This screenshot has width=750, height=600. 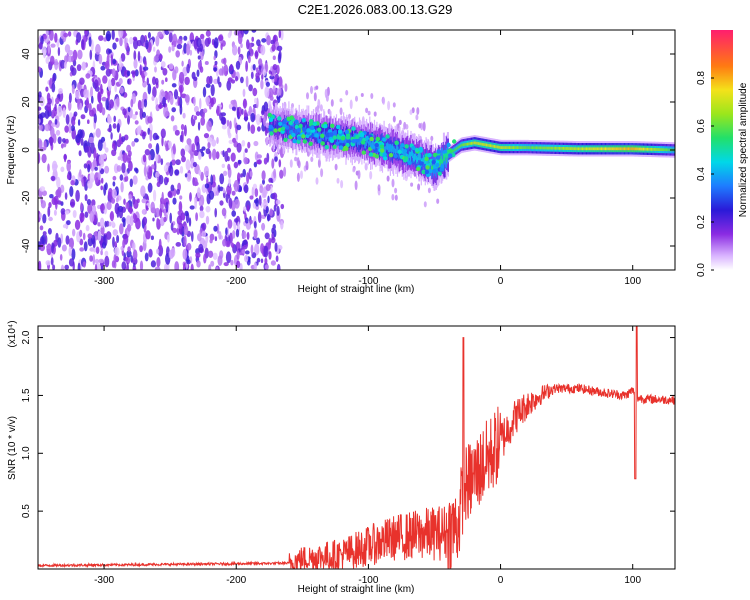 What do you see at coordinates (632, 281) in the screenshot?
I see `heatmap-x-tick-label: 100` at bounding box center [632, 281].